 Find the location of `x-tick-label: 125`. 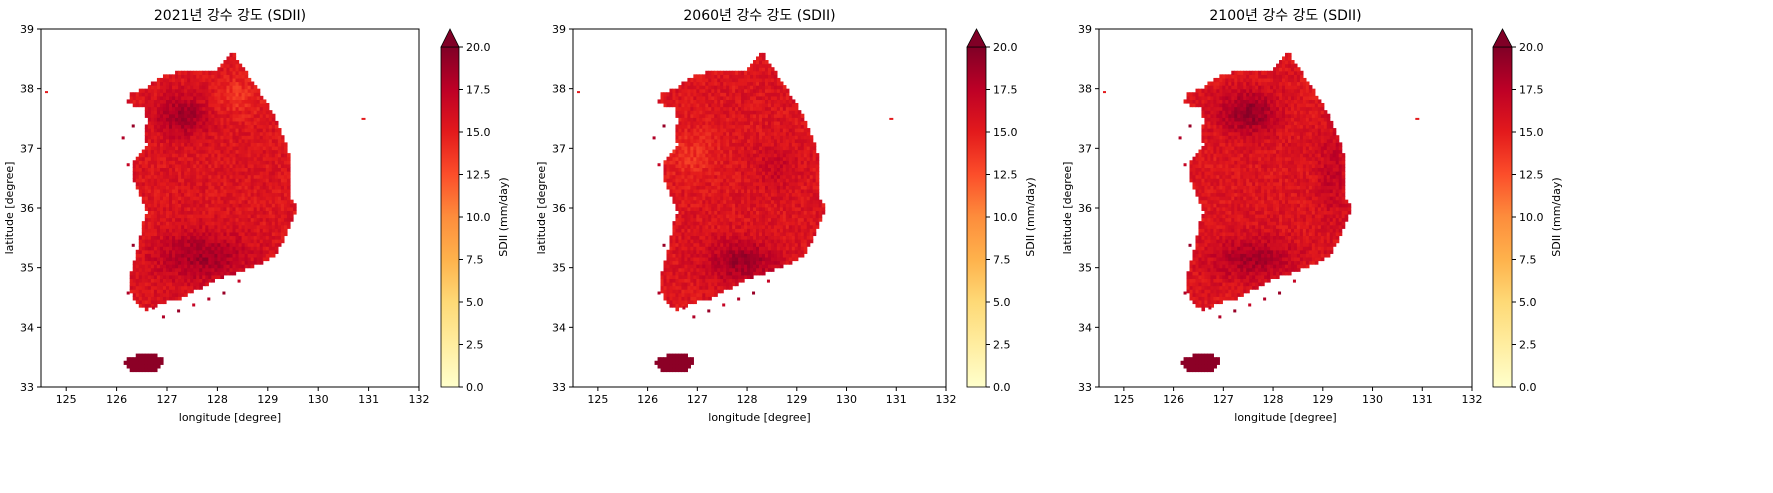

x-tick-label: 125 is located at coordinates (66, 399).